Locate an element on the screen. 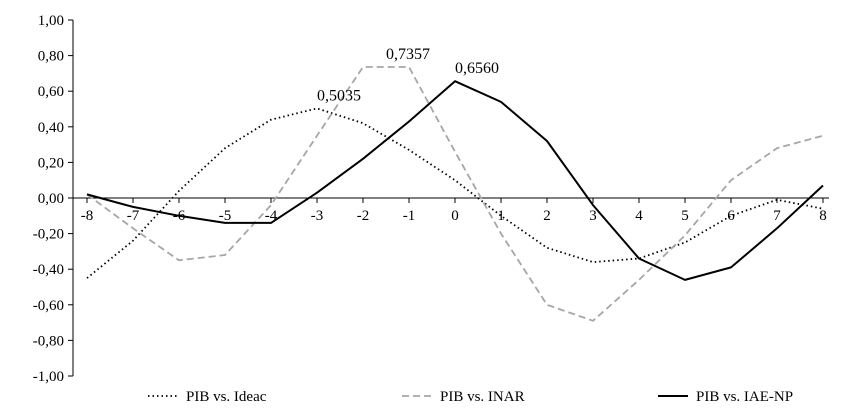 This screenshot has height=412, width=849. peak-annotation: 0,7357 is located at coordinates (408, 54).